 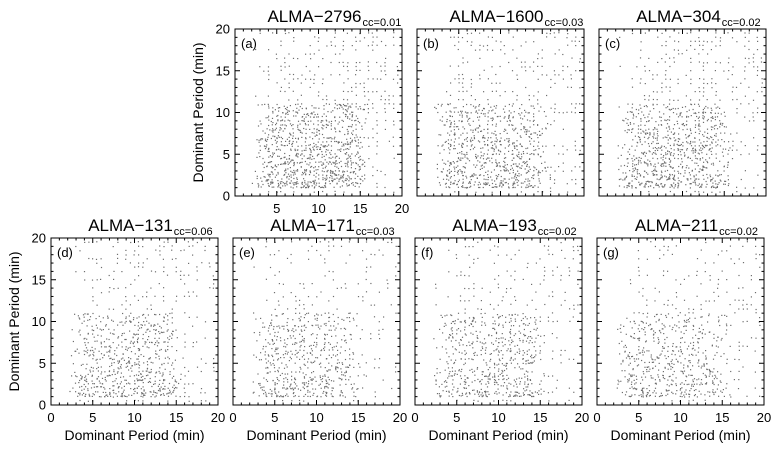 What do you see at coordinates (325, 112) in the screenshot?
I see `scatter-points` at bounding box center [325, 112].